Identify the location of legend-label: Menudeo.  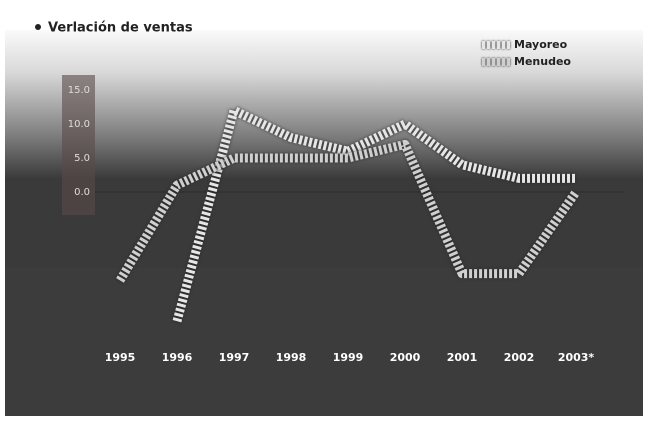
(542, 61).